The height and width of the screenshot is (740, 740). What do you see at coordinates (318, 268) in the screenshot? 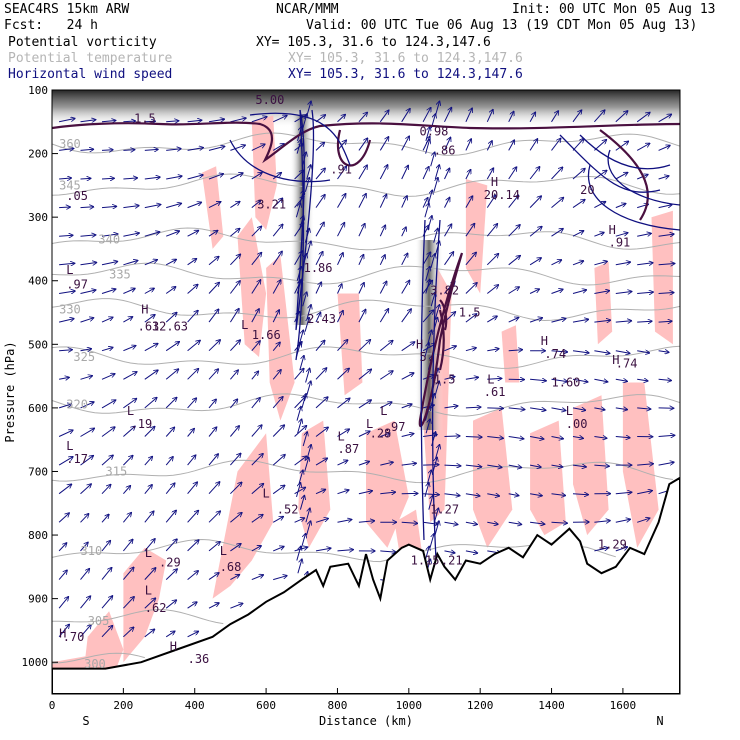
I see `pv-contour-label: 1.86` at bounding box center [318, 268].